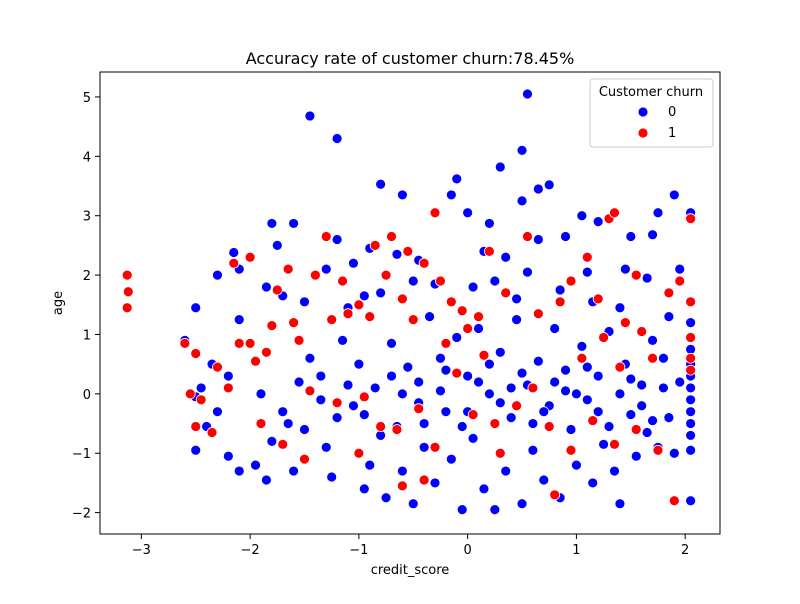 The image size is (800, 604). Describe the element at coordinates (651, 113) in the screenshot. I see `legend-box` at that location.